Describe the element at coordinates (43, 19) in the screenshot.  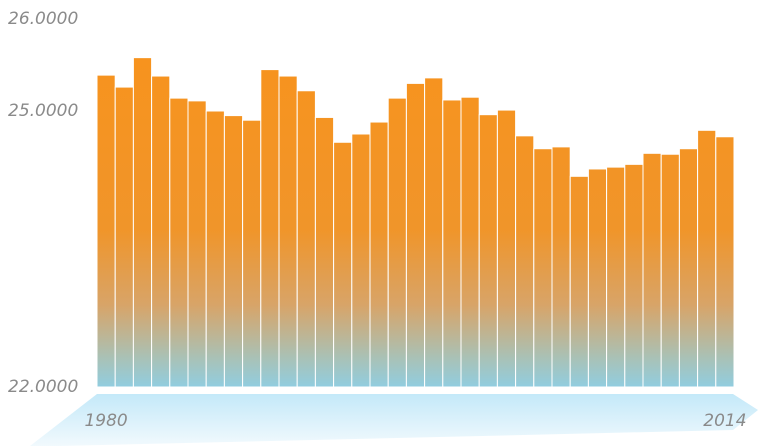
I see `y-tick-label: 26.0000` at that location.